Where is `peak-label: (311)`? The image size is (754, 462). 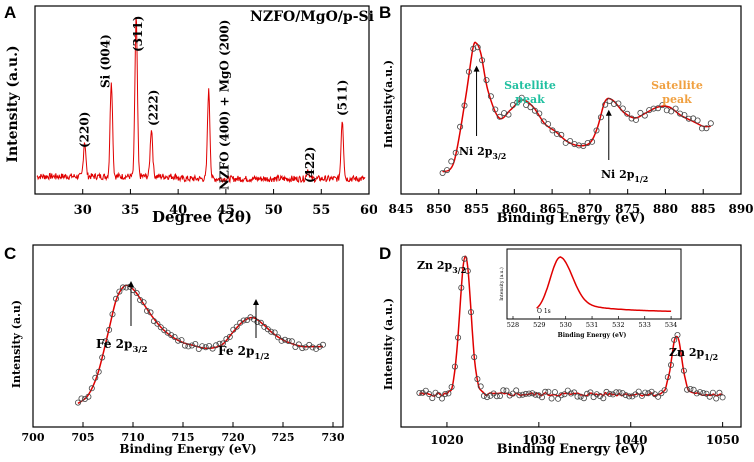 peak-label: (311) is located at coordinates (138, 34).